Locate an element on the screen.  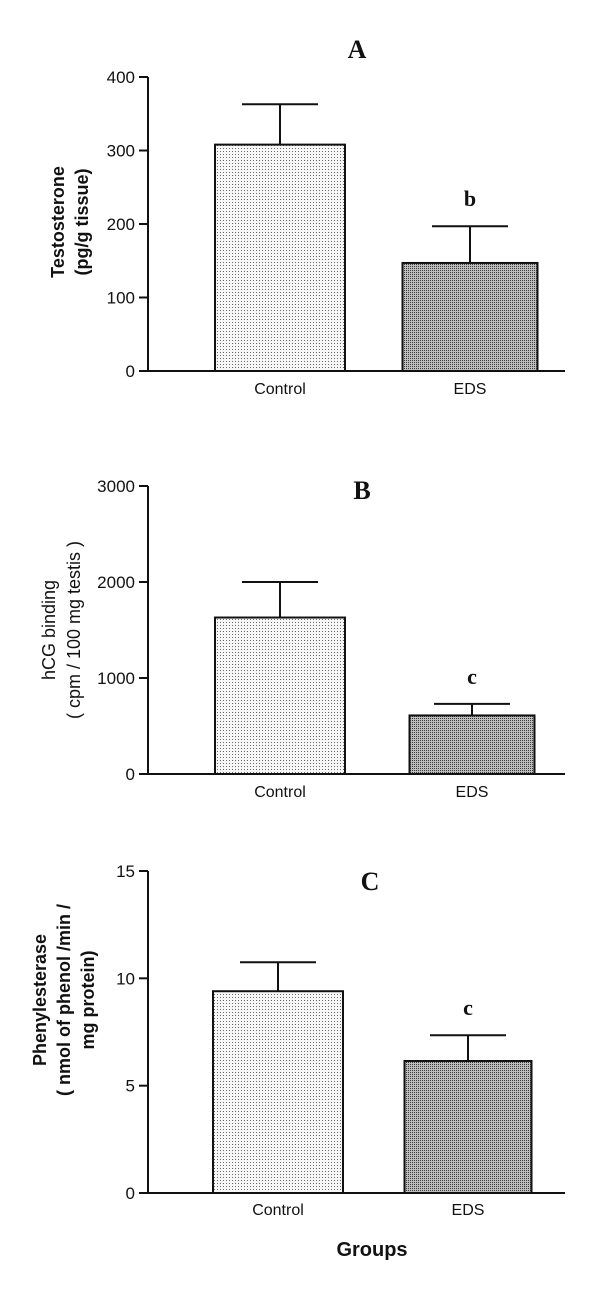
panel-b-letter: B is located at coordinates (361, 490).